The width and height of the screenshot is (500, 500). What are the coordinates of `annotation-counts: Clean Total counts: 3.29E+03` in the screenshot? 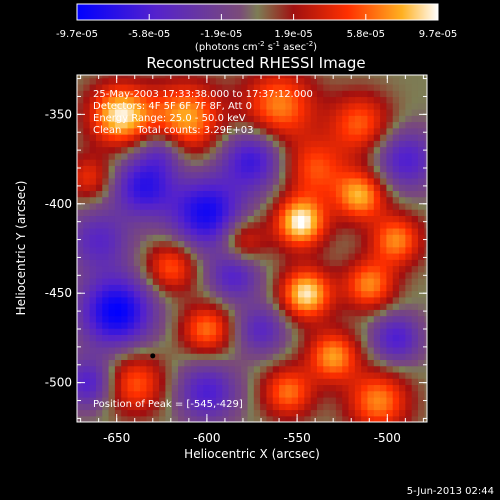 It's located at (173, 130).